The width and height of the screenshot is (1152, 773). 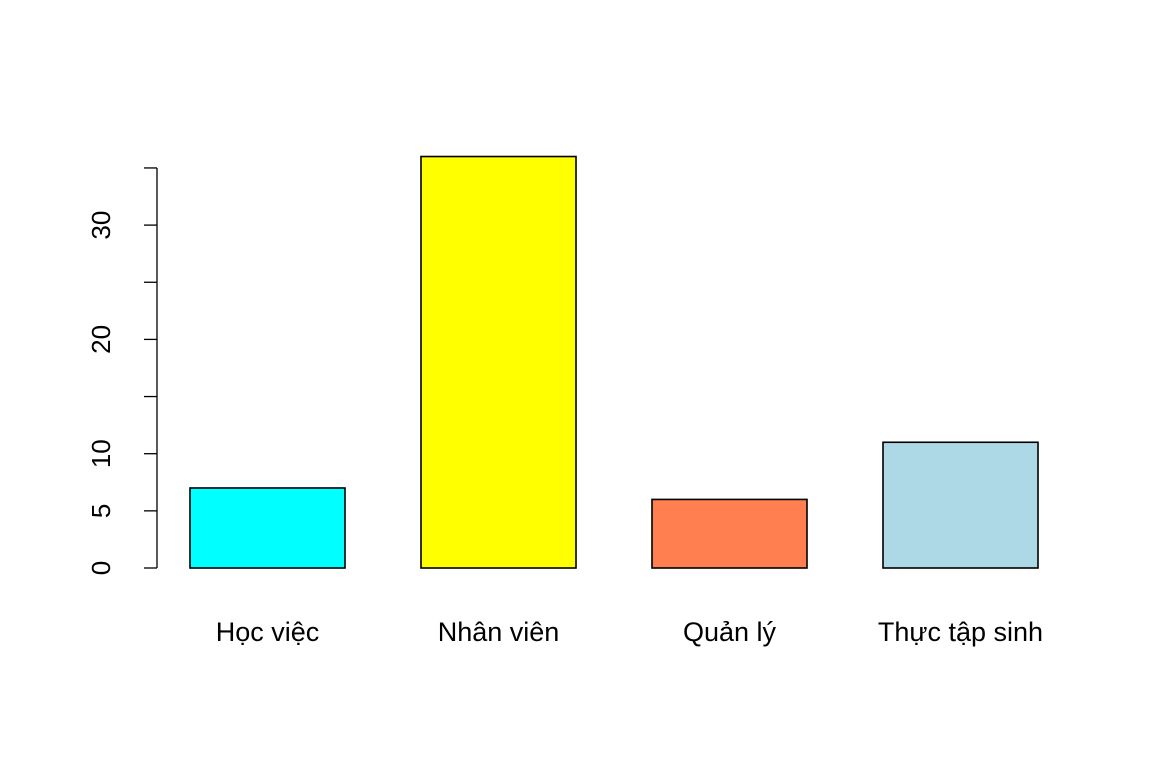 What do you see at coordinates (960, 632) in the screenshot?
I see `x-category-label: Thực tập sinh` at bounding box center [960, 632].